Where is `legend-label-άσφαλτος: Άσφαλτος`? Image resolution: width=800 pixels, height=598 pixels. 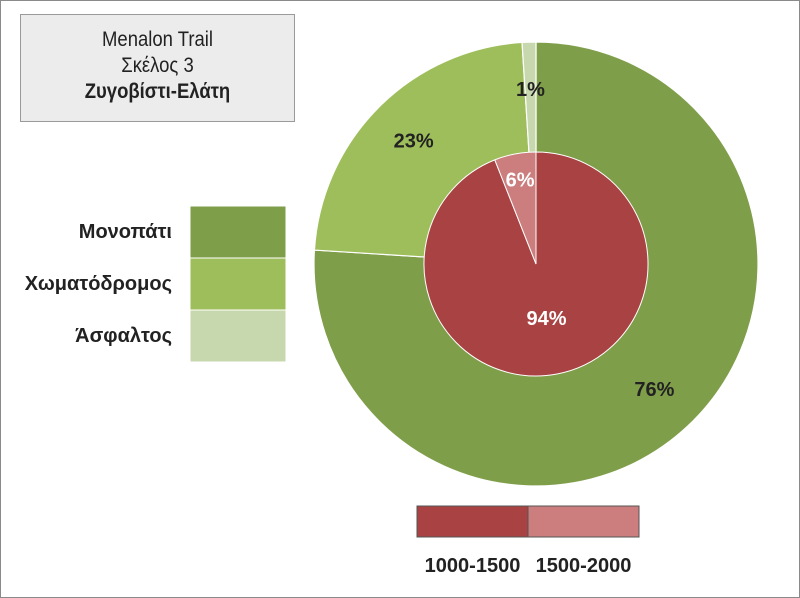 legend-label-άσφαλτος: Άσφαλτος is located at coordinates (123, 336).